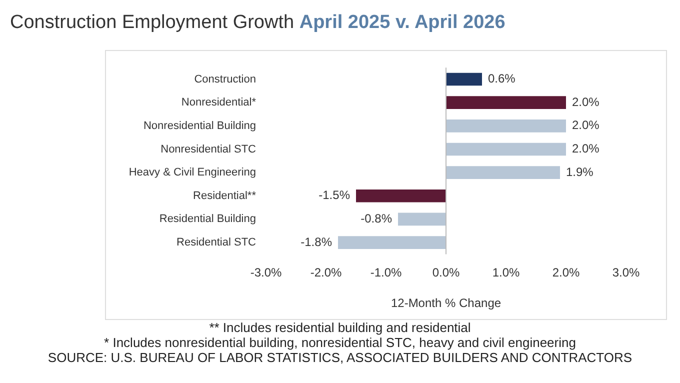 Image resolution: width=680 pixels, height=383 pixels. What do you see at coordinates (225, 196) in the screenshot?
I see `y-tick-label: Residential**` at bounding box center [225, 196].